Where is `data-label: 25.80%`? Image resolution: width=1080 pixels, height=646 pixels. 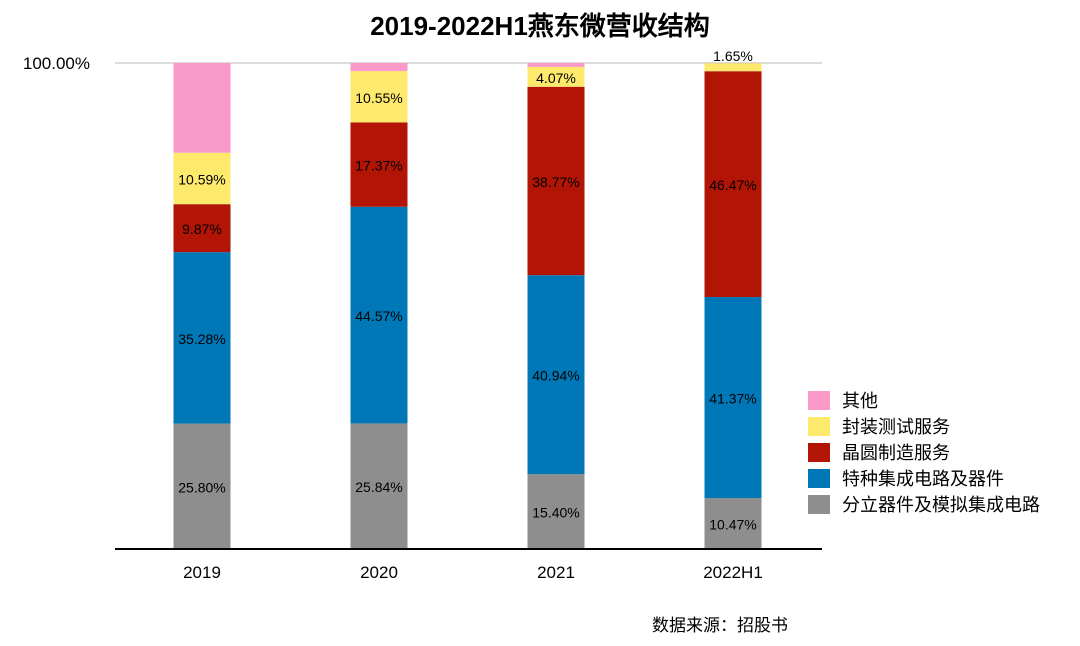
data-label: 25.80% is located at coordinates (201, 487).